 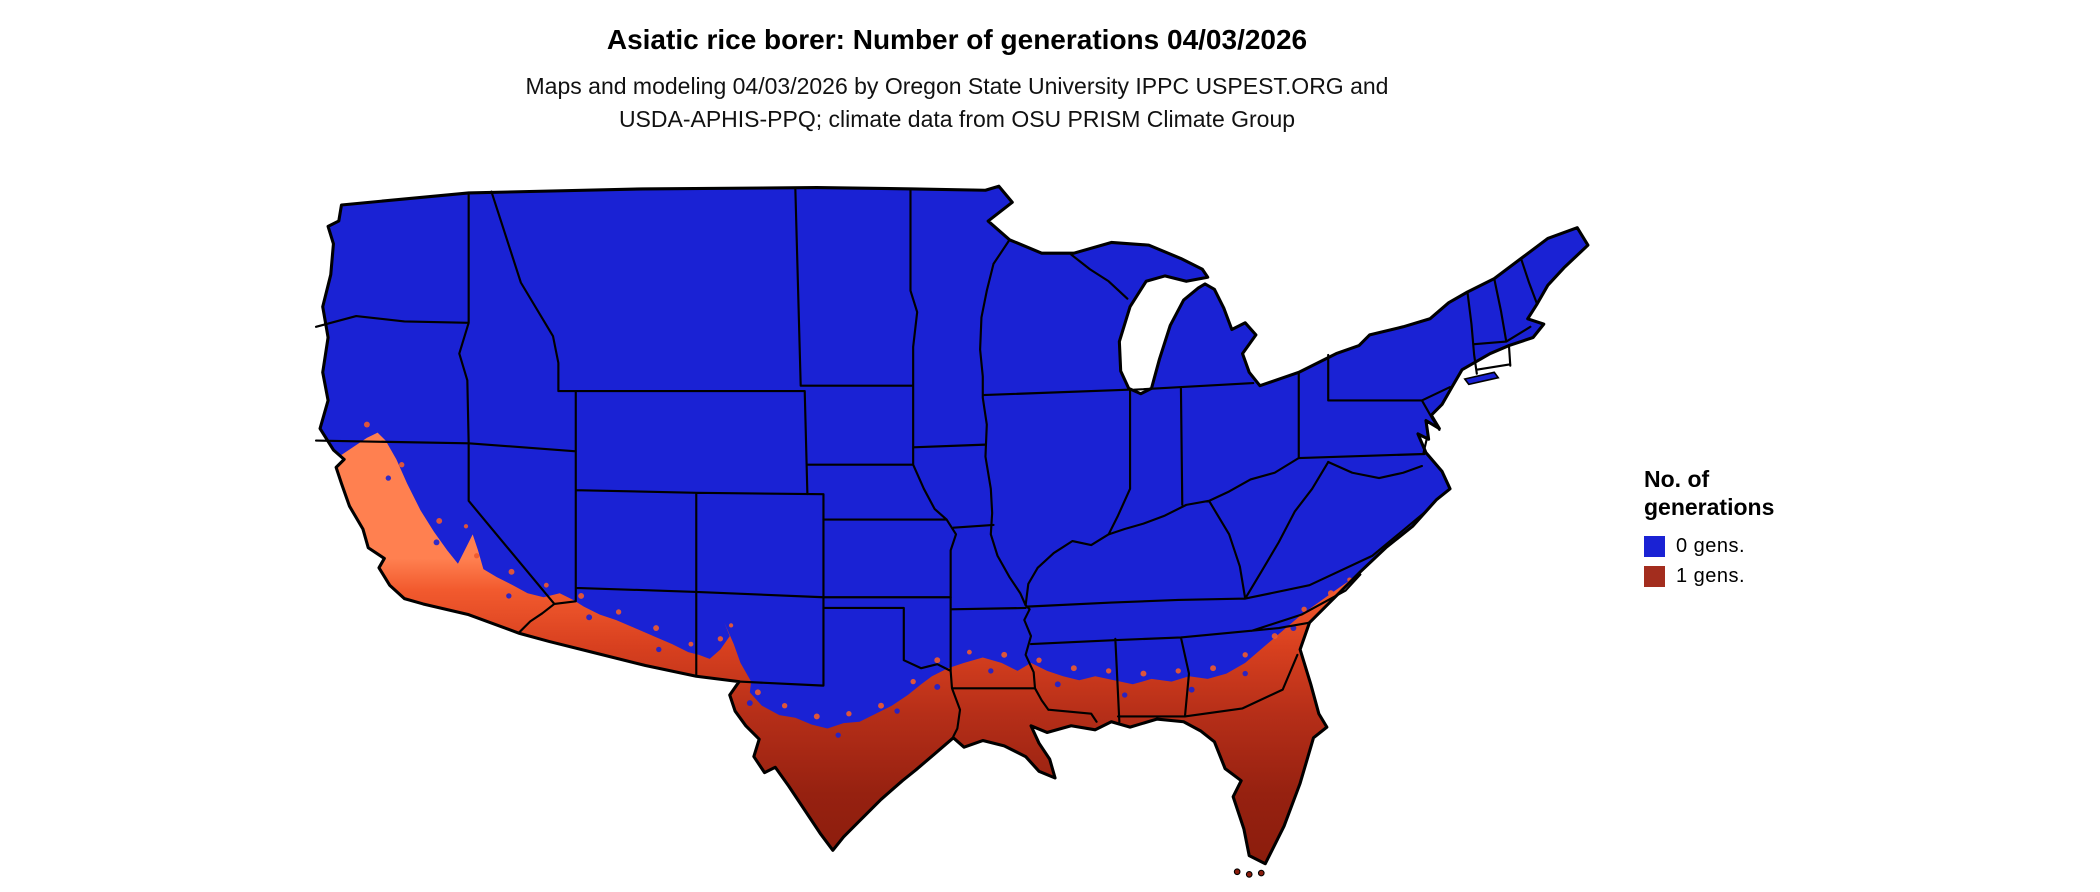 What do you see at coordinates (1481, 378) in the screenshot?
I see `long-island-shape` at bounding box center [1481, 378].